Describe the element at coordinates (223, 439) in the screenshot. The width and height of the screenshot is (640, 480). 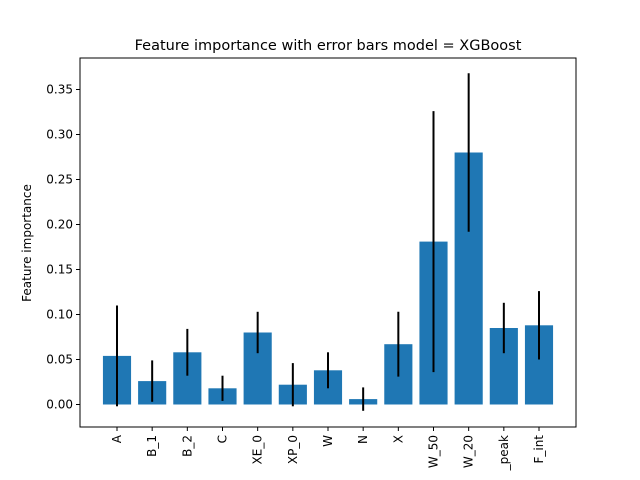
I see `x-tick-label-C: C` at that location.